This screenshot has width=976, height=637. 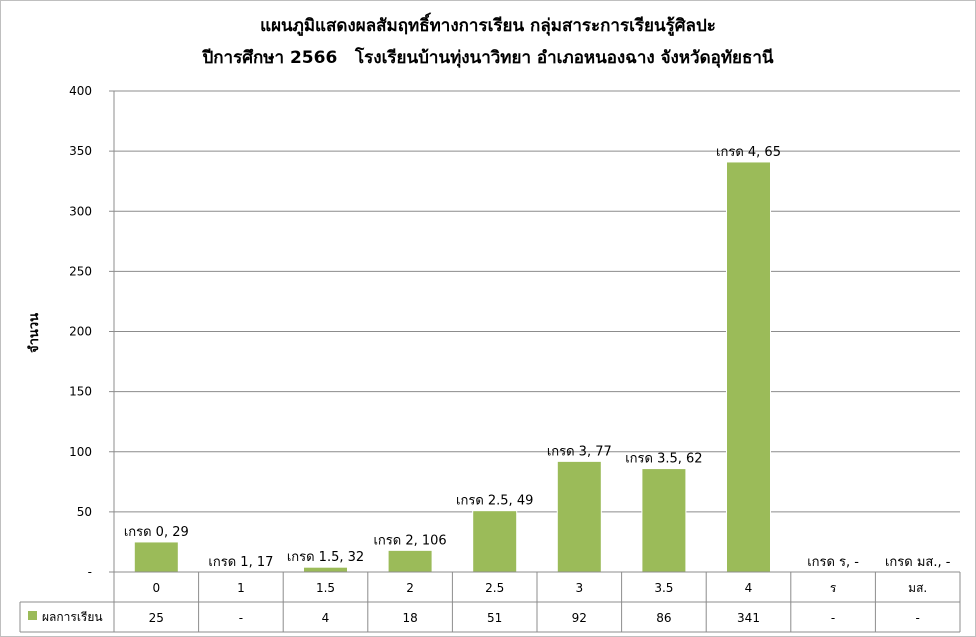 What do you see at coordinates (325, 557) in the screenshot?
I see `data-label: เกรด 1.5, 32` at bounding box center [325, 557].